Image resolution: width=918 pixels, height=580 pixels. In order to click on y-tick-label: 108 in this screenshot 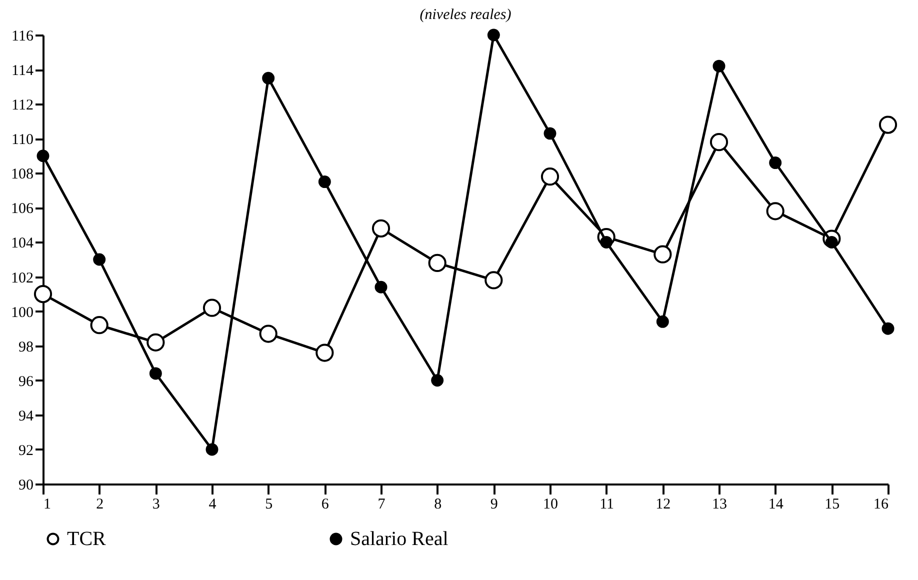, I will do `click(22, 174)`.